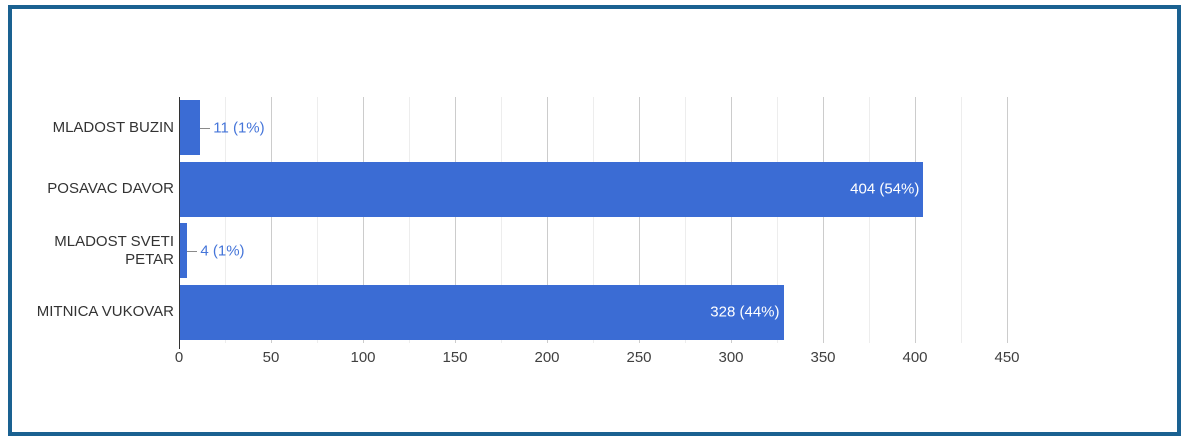 Image resolution: width=1186 pixels, height=446 pixels. I want to click on bar-mladost-sveti-petar, so click(184, 251).